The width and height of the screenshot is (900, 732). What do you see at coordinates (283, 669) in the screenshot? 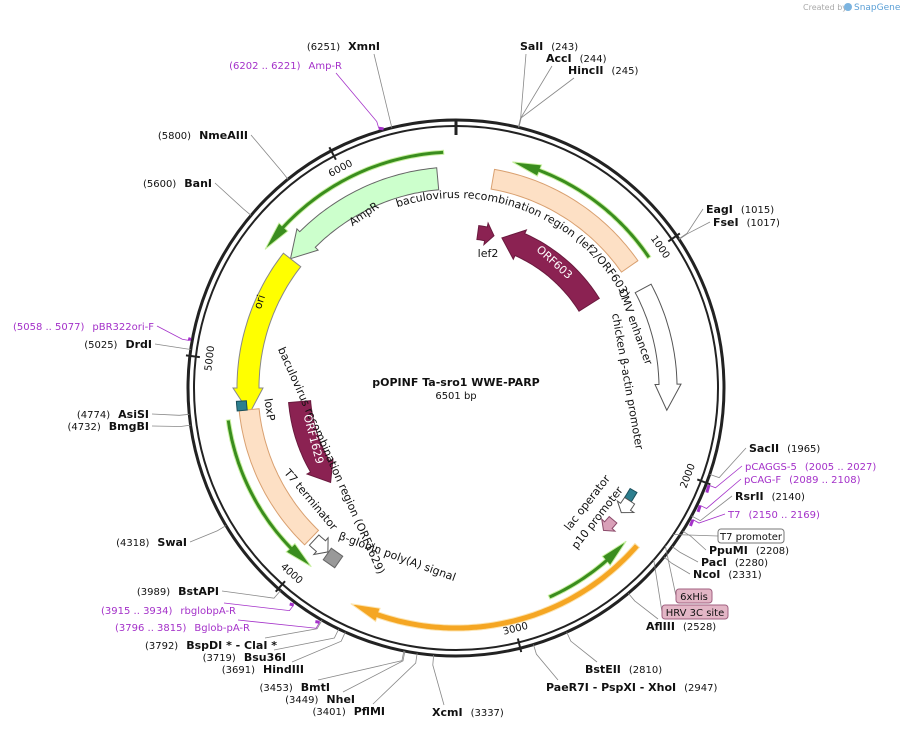
I see `enzyme-name: HindIII` at bounding box center [283, 669].